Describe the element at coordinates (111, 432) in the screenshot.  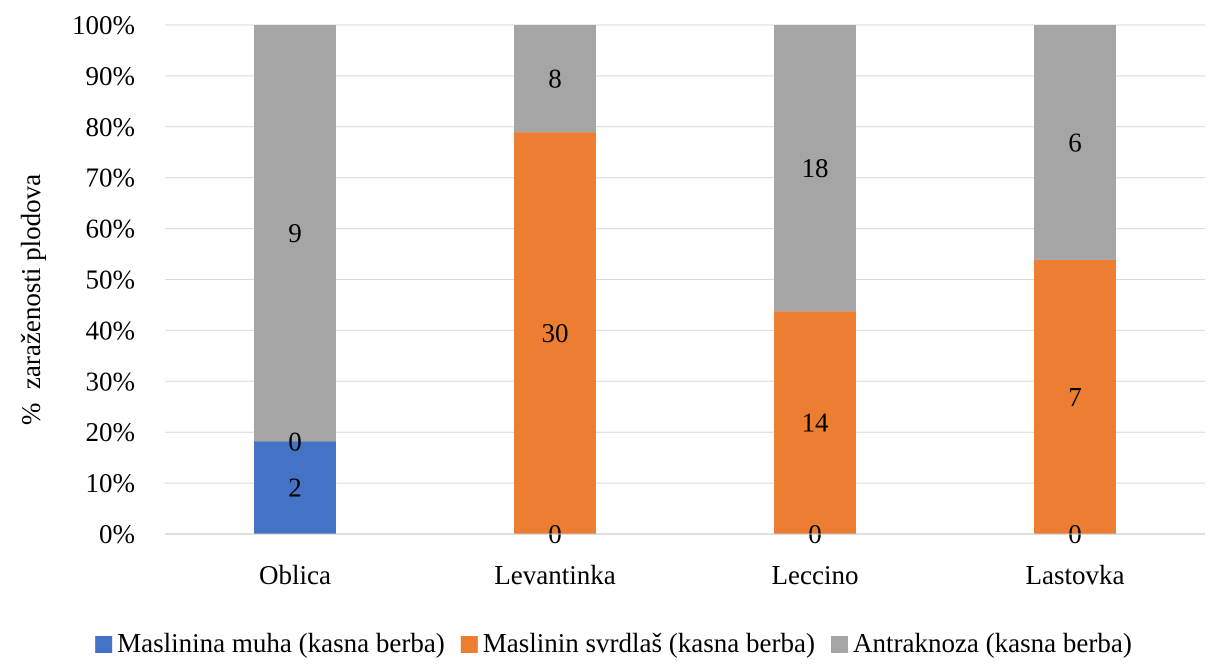
I see `y-tick-label: 20%` at that location.